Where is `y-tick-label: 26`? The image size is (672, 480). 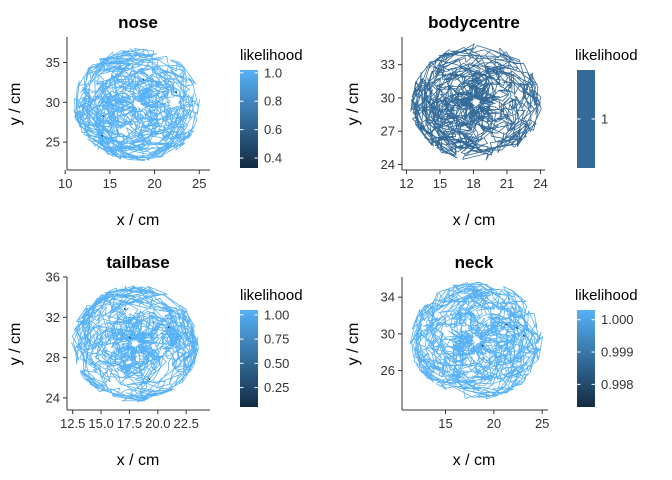 y-tick-label: 26 is located at coordinates (388, 370).